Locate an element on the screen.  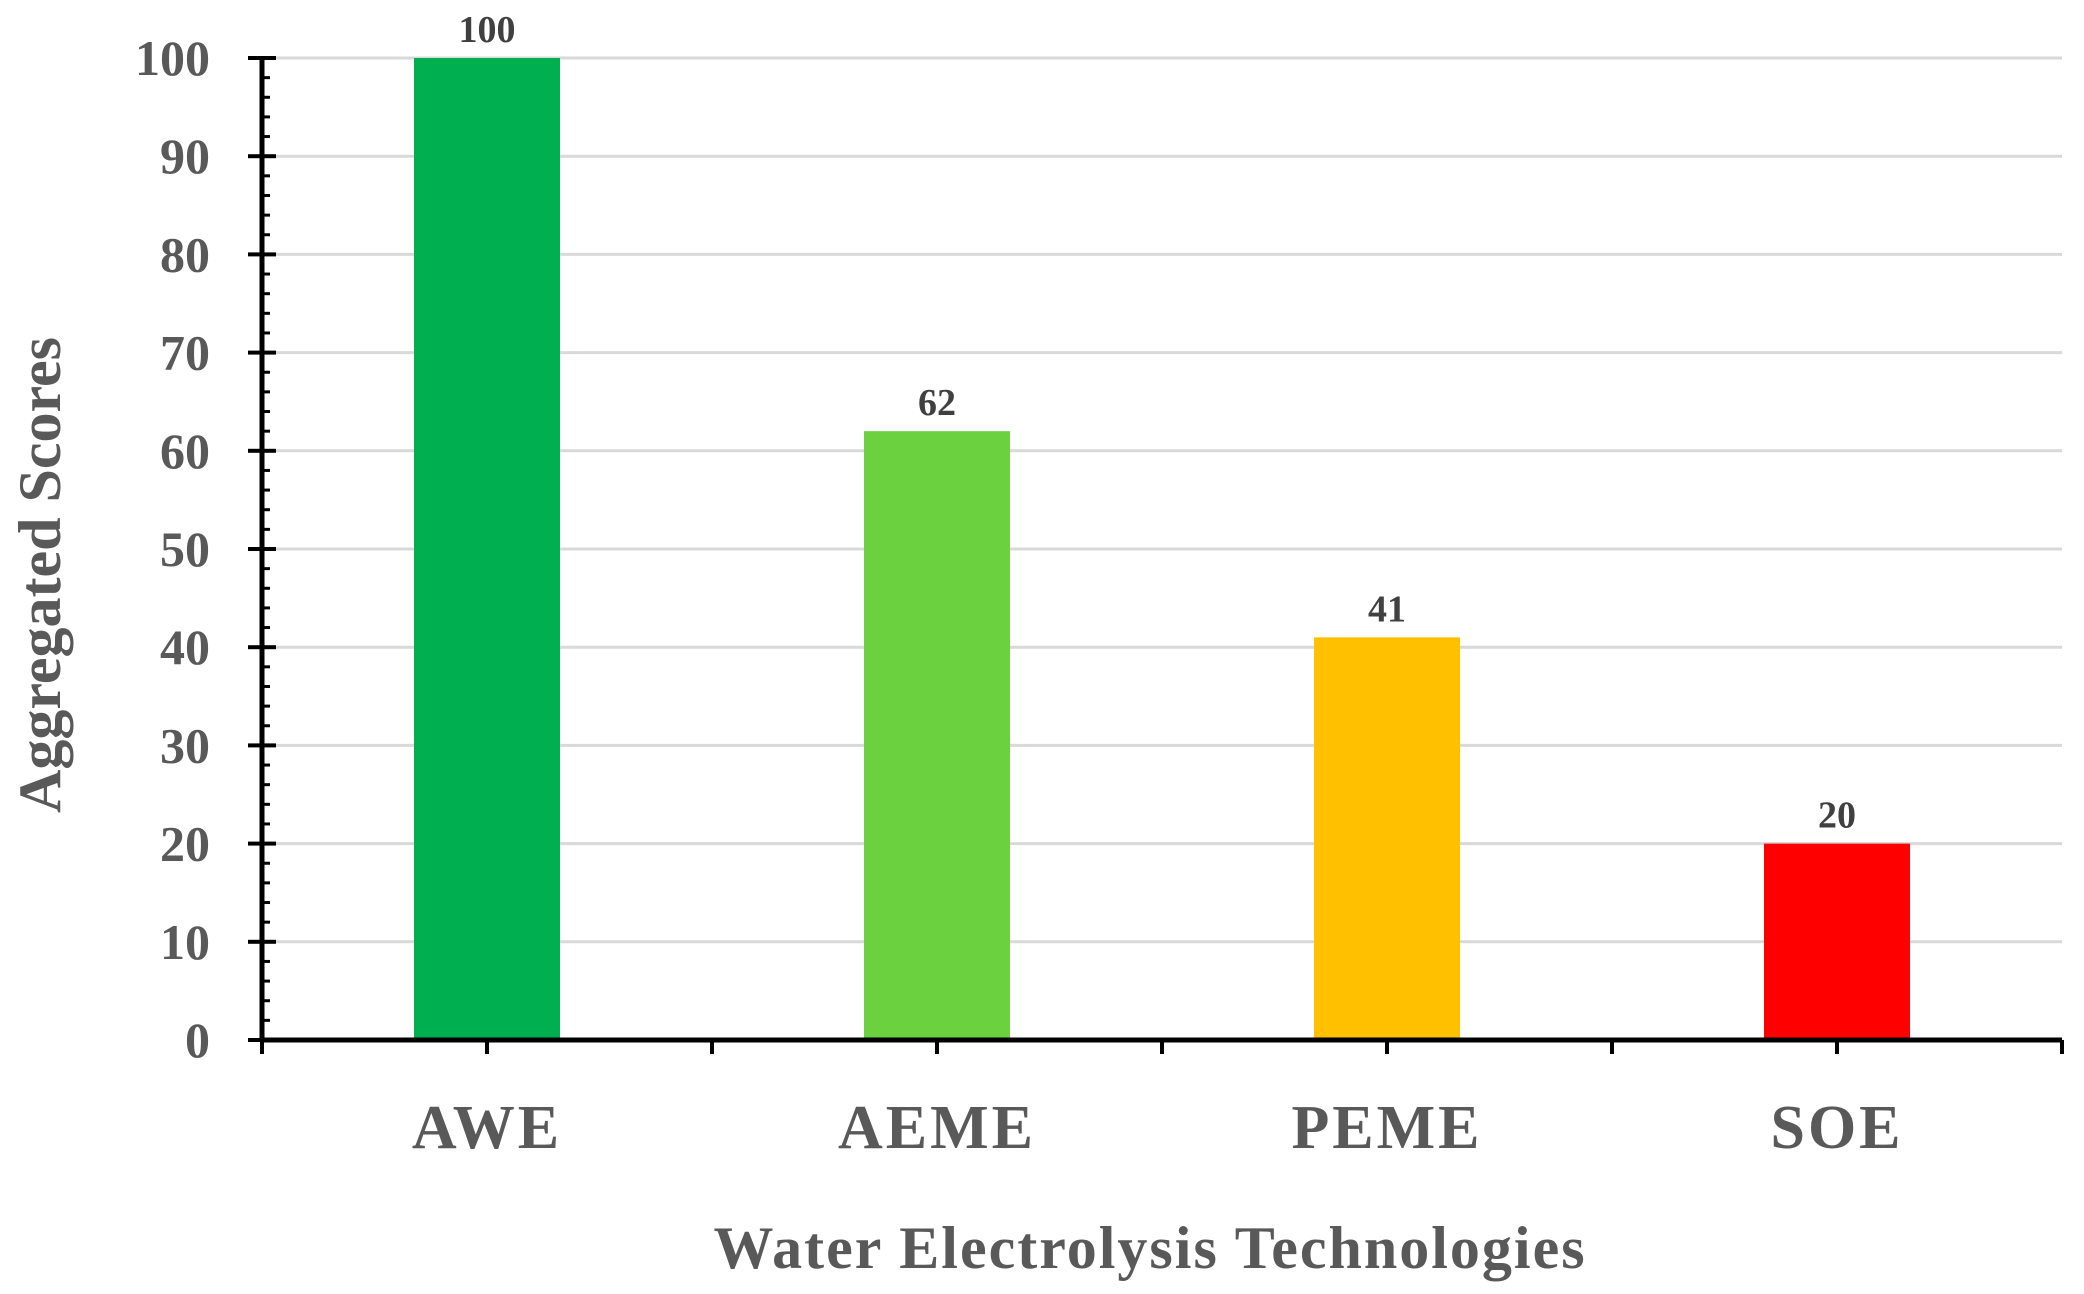
y-tick-labels: 0 10 20 30 40 50 60 70 80 90 100 is located at coordinates (172, 549).